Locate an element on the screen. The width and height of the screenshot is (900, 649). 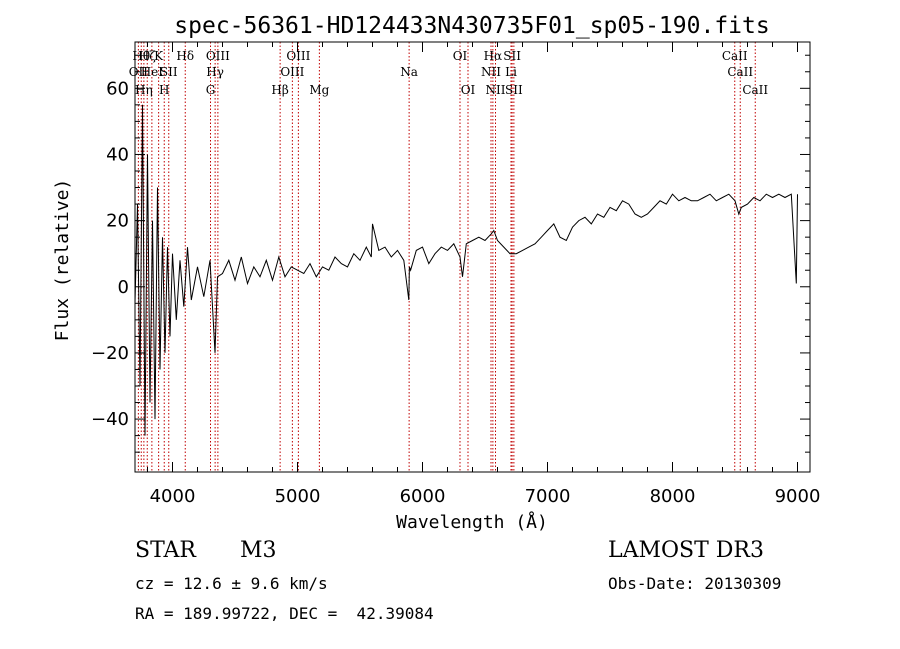
line-label: Hβ is located at coordinates (279, 90).